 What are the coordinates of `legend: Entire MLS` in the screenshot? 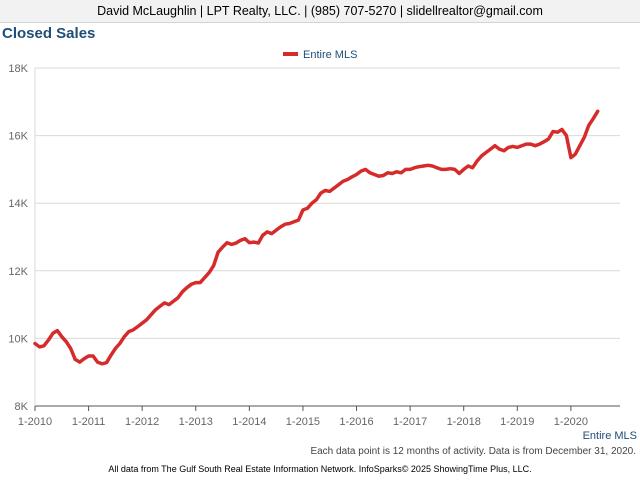 It's located at (320, 55).